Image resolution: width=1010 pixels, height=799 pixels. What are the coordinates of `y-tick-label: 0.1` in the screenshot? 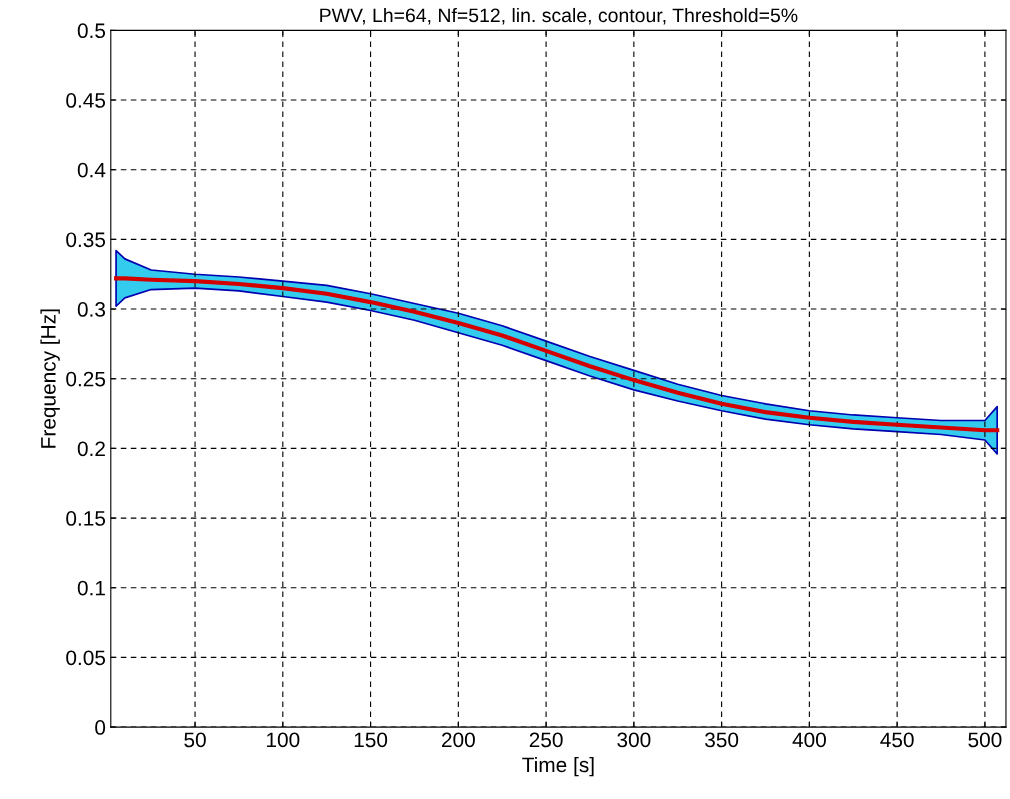 It's located at (91, 588).